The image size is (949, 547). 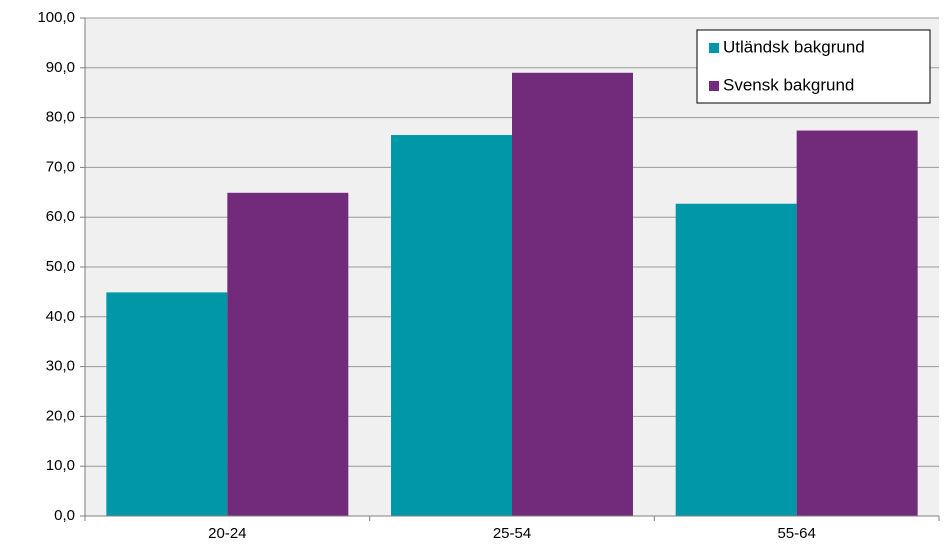 I want to click on y-tick-label: 50,0, so click(x=60, y=266).